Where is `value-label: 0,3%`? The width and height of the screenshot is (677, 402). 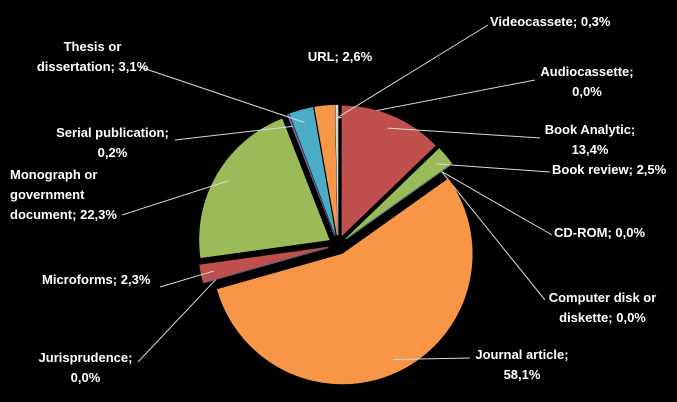
value-label: 0,3% is located at coordinates (595, 21).